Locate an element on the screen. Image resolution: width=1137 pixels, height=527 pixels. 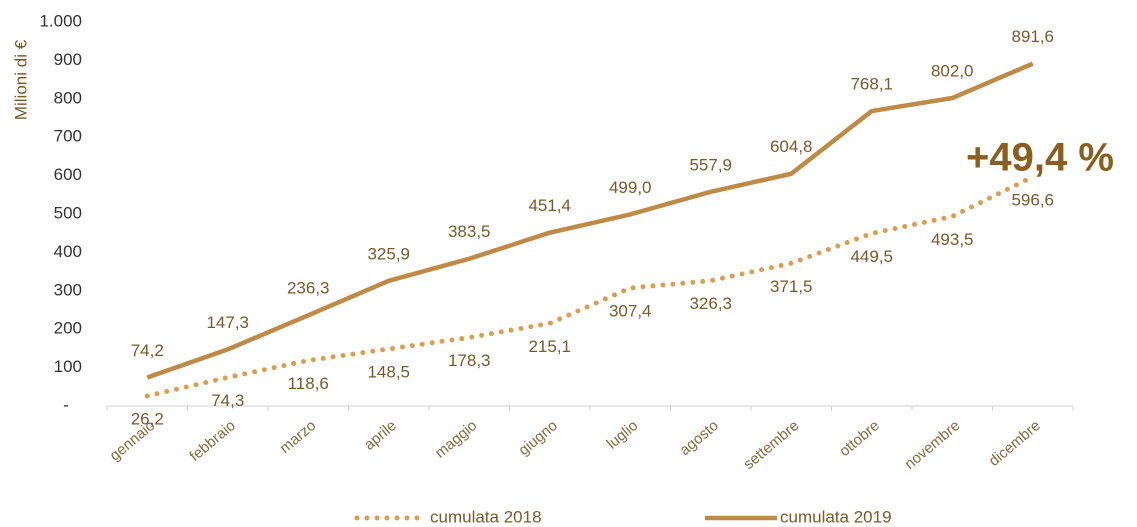
y-tick-label: - is located at coordinates (66, 404).